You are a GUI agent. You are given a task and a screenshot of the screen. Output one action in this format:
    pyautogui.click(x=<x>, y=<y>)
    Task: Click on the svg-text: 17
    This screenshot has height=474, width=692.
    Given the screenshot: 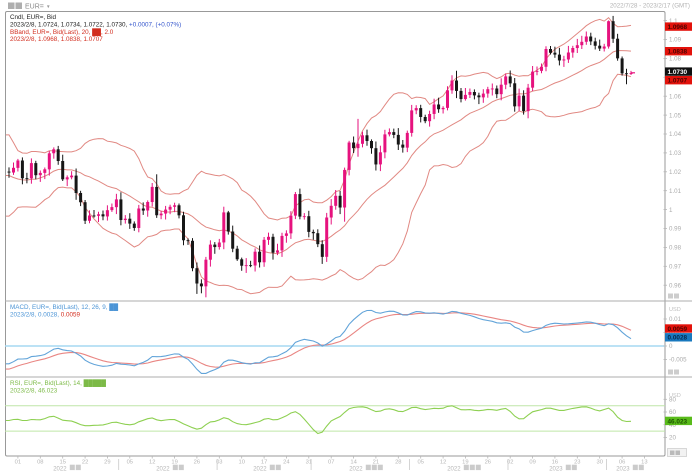 What is the action you would take?
    pyautogui.click(x=264, y=463)
    